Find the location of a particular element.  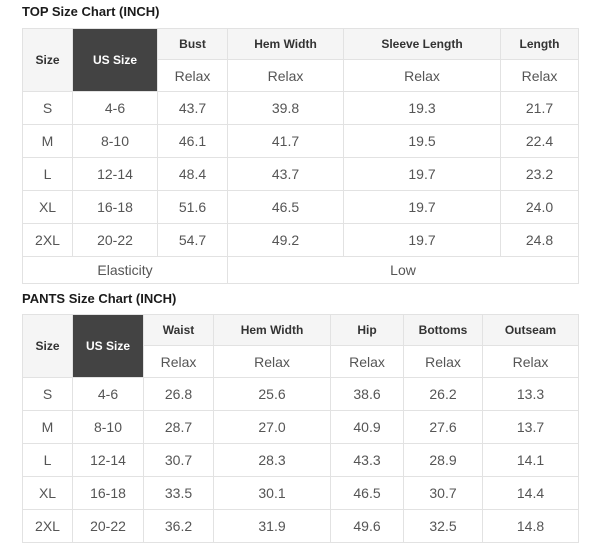

pants-chart-title: PANTS Size Chart (INCH) is located at coordinates (99, 298).